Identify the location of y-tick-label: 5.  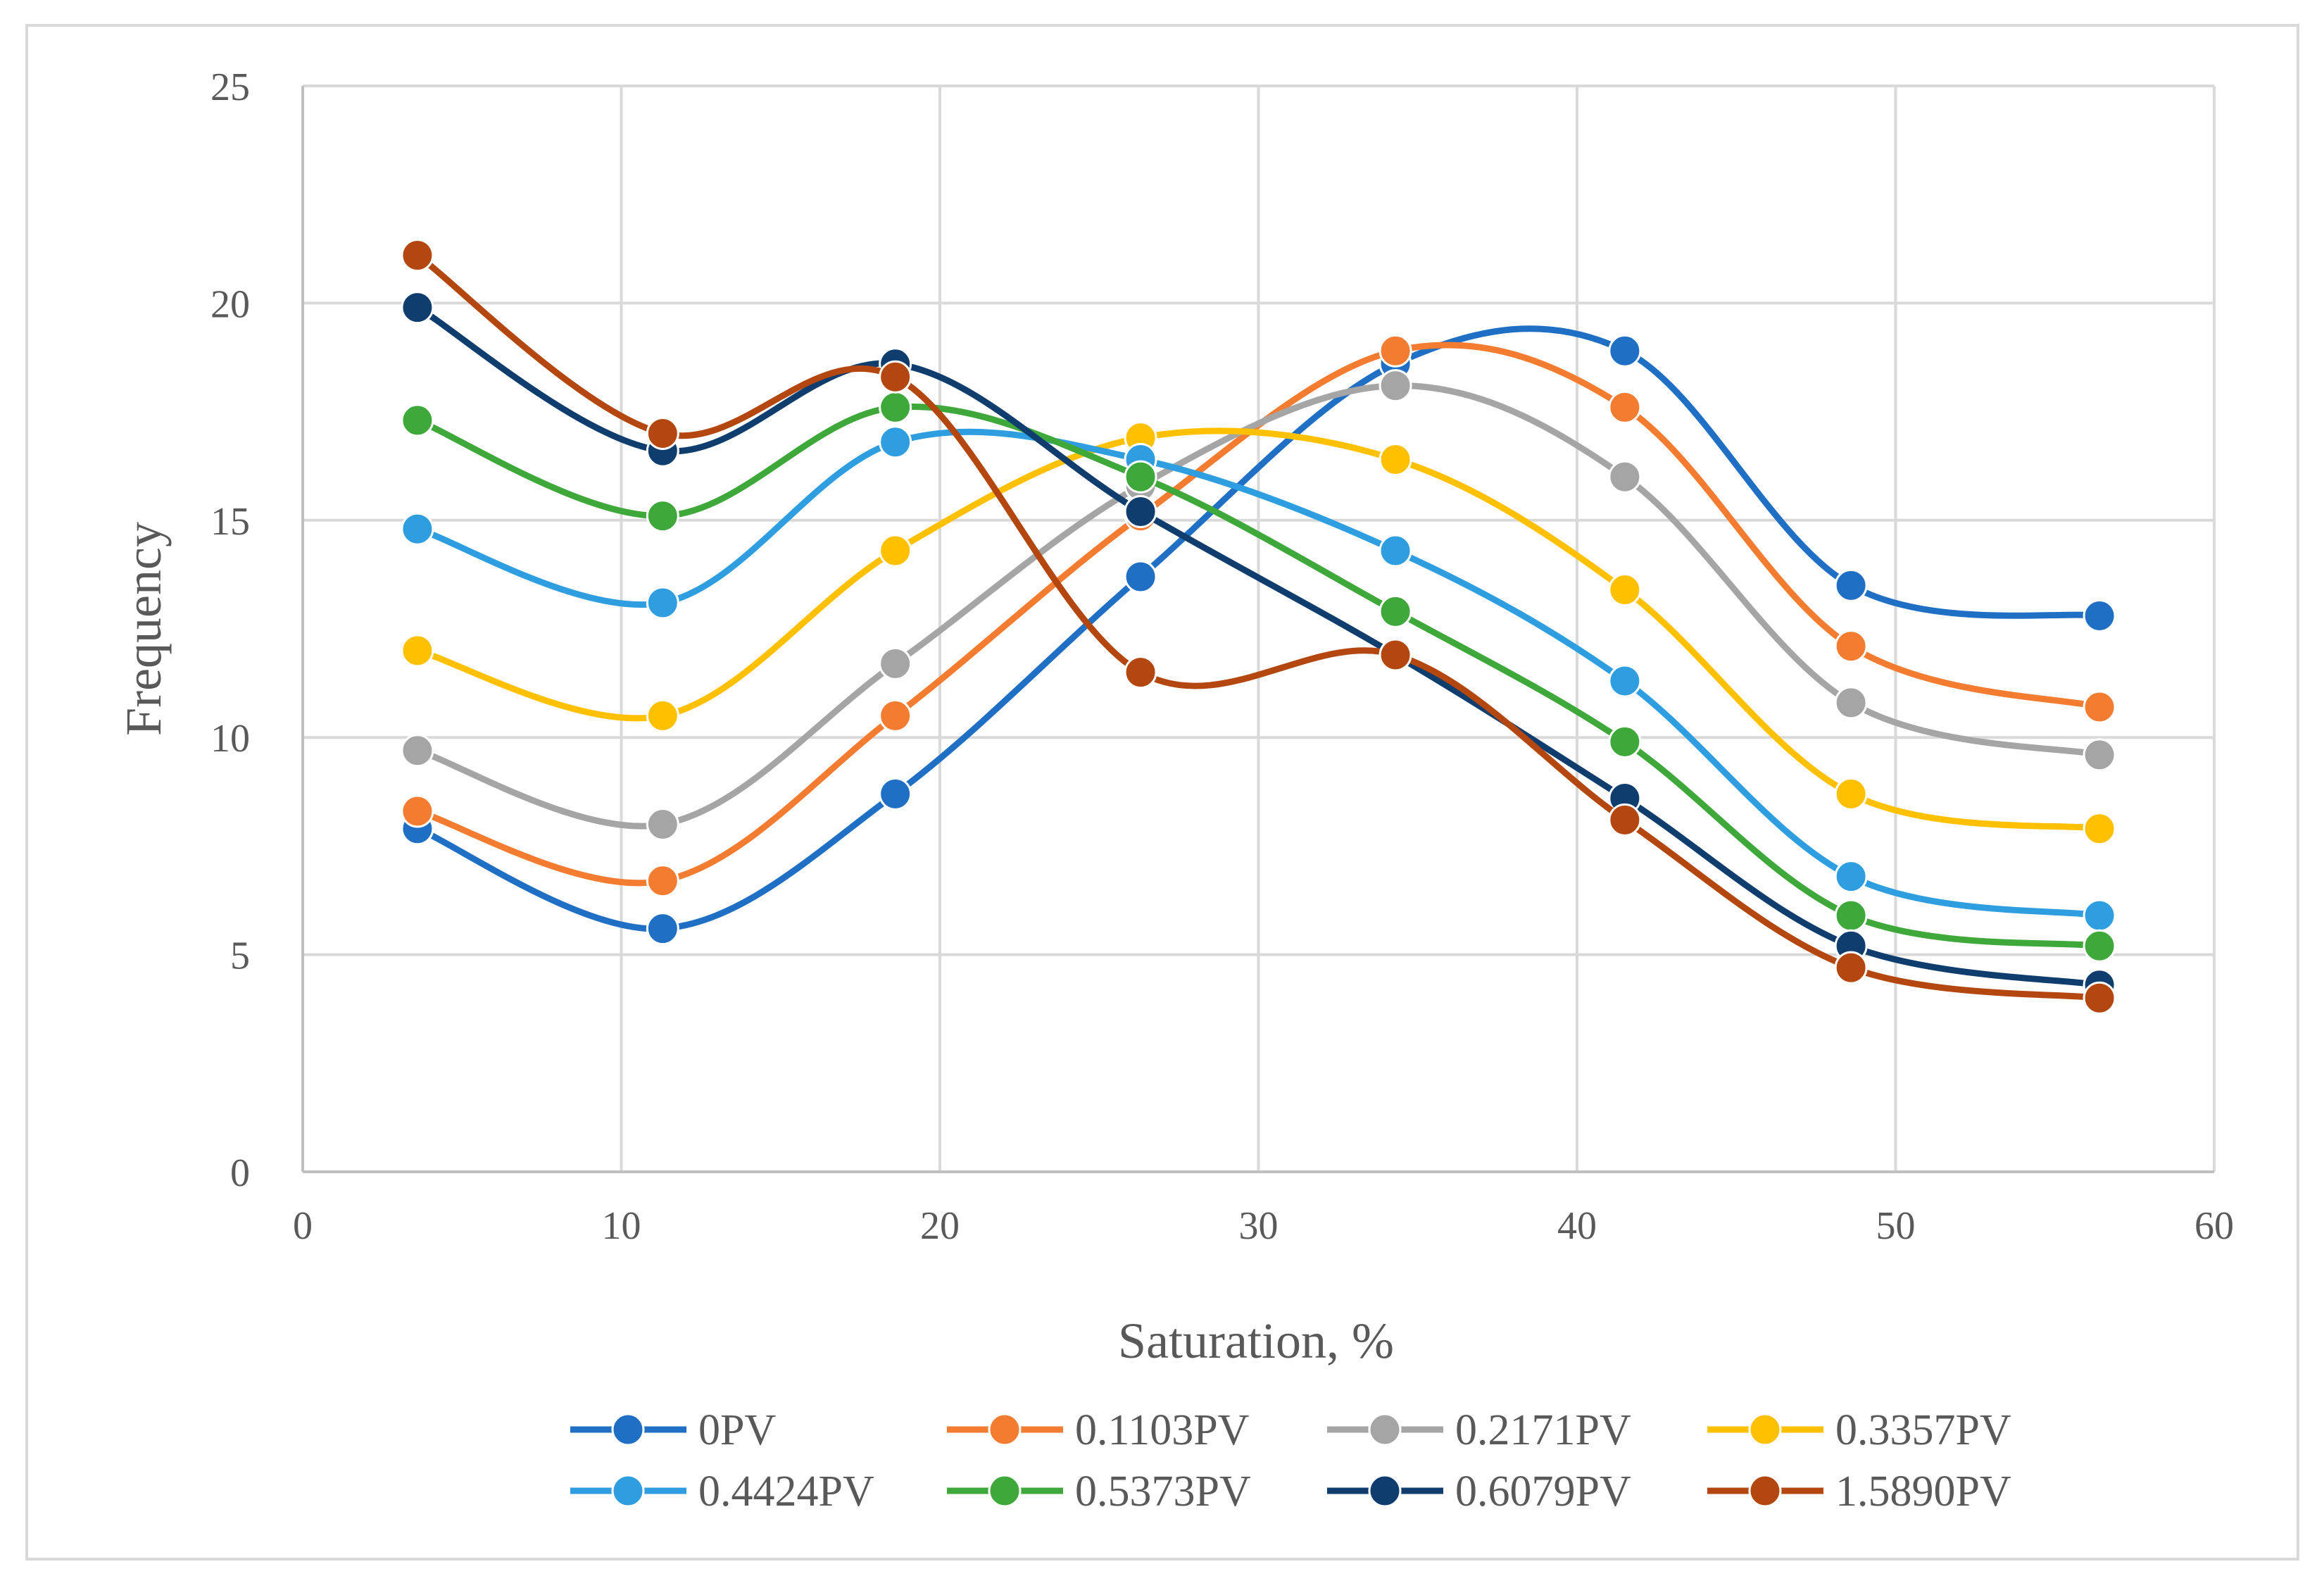
(240, 956).